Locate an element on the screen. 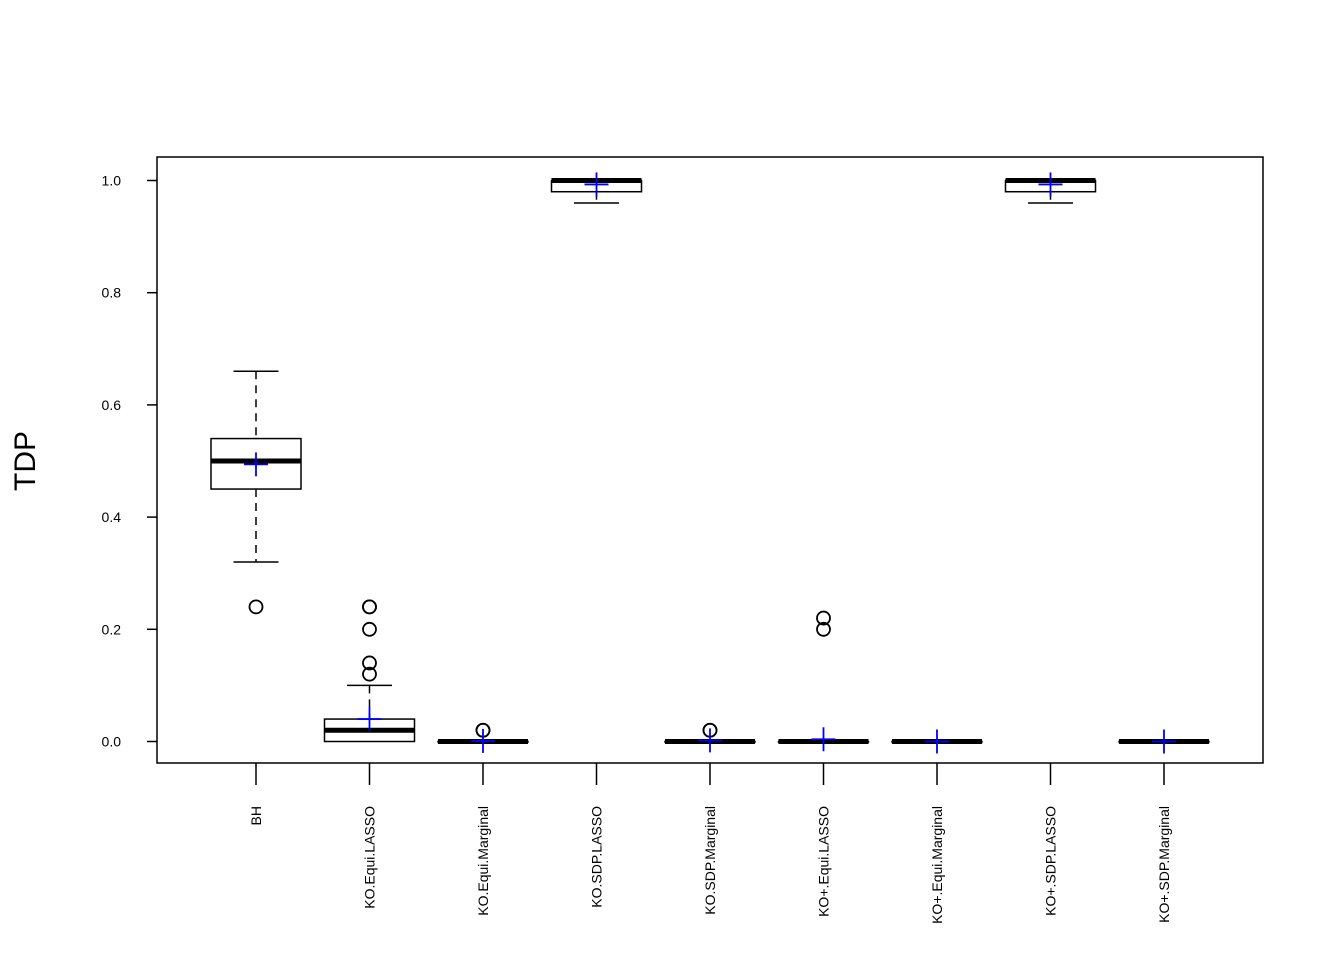 The height and width of the screenshot is (960, 1344). box-KO+.SDP.LASSO is located at coordinates (1050, 188).